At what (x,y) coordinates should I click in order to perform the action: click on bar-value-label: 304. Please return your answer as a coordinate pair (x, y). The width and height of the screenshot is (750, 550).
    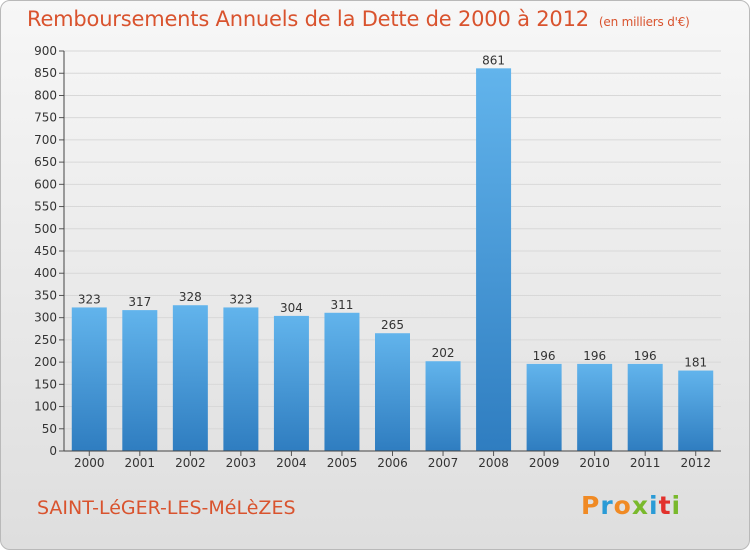
    Looking at the image, I should click on (291, 308).